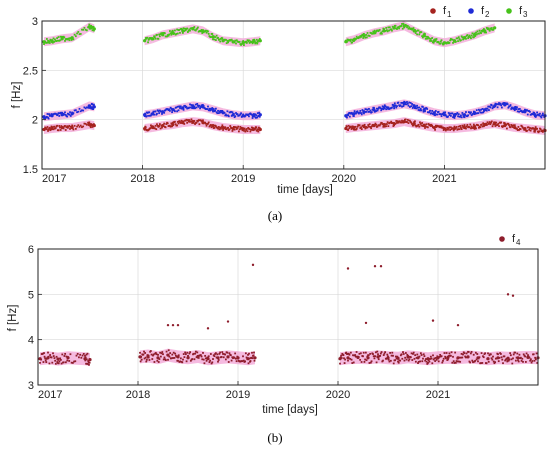 The height and width of the screenshot is (450, 550). I want to click on x-axis-label-b: time [days], so click(290, 410).